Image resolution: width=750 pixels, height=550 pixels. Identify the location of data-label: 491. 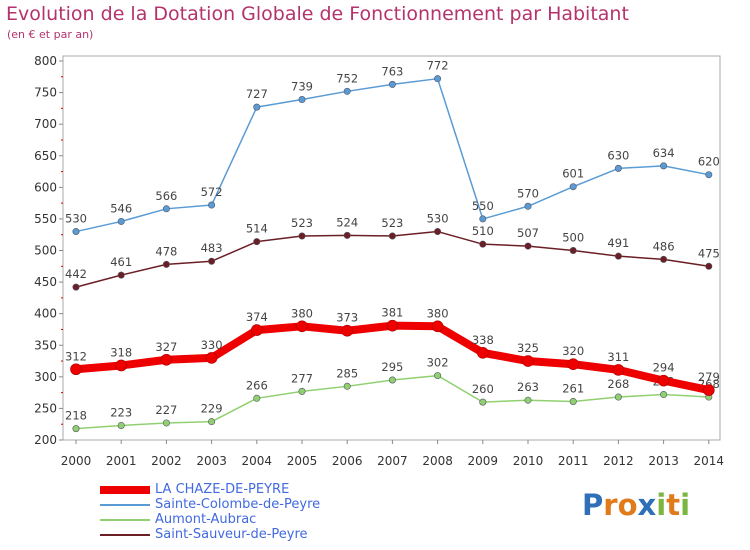
(618, 243).